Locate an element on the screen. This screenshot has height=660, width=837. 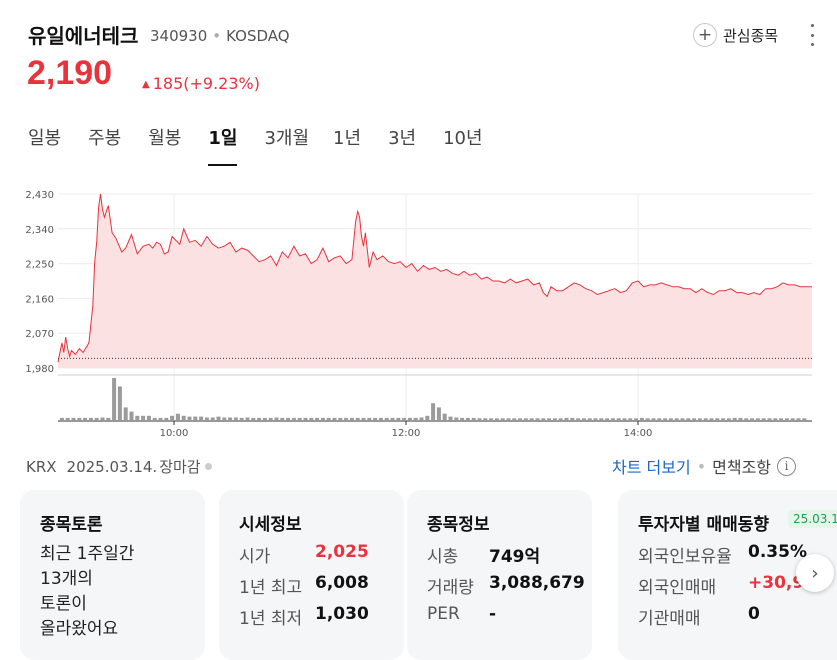
y-tick-label: 2,160 is located at coordinates (39, 299).